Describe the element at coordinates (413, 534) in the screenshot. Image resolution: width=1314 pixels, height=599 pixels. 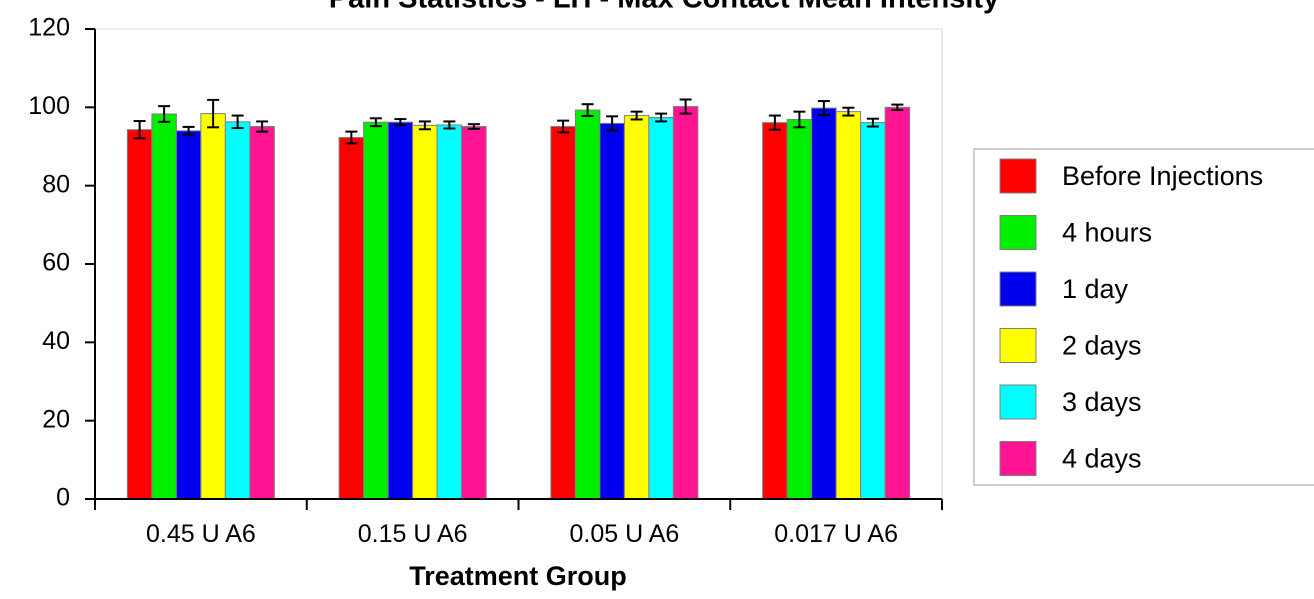
I see `x-tick-label: 0.15 U A6` at that location.